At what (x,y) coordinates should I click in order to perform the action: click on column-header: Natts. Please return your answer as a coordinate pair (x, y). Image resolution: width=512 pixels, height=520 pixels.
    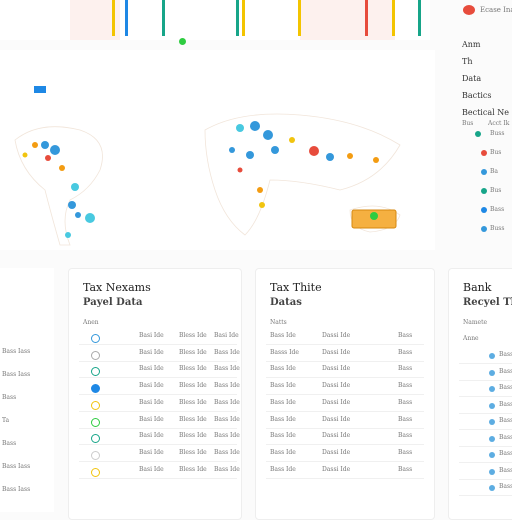
    Looking at the image, I should click on (278, 322).